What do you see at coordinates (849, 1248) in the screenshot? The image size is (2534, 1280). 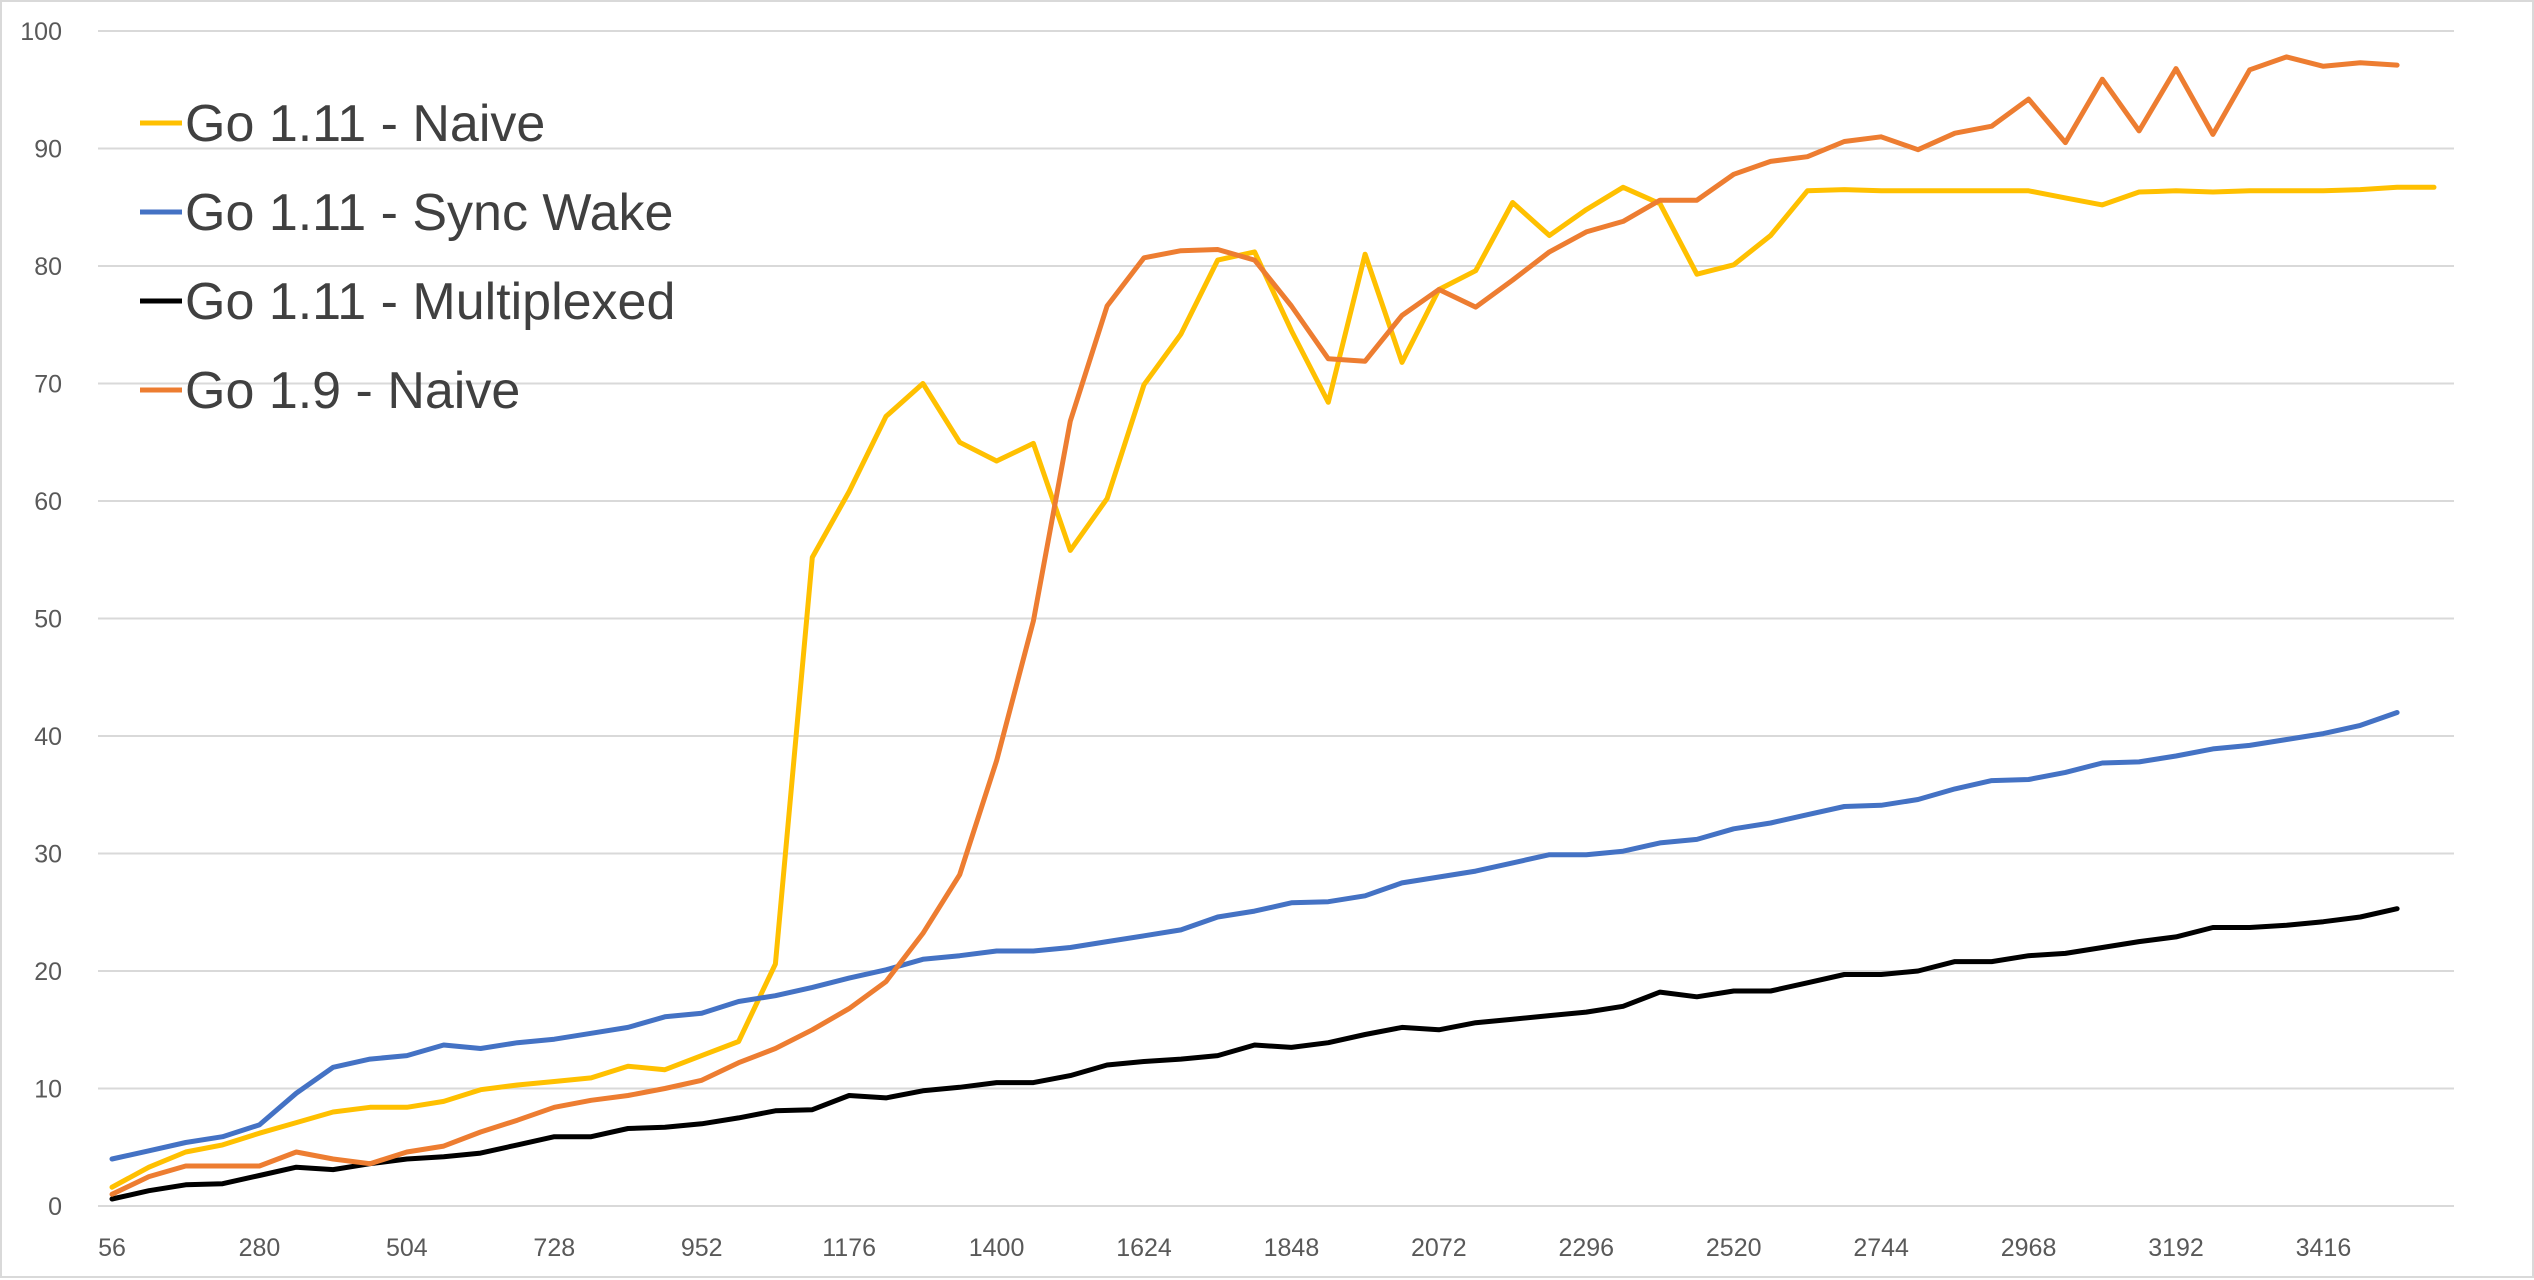 I see `x-tick-label: 1176` at bounding box center [849, 1248].